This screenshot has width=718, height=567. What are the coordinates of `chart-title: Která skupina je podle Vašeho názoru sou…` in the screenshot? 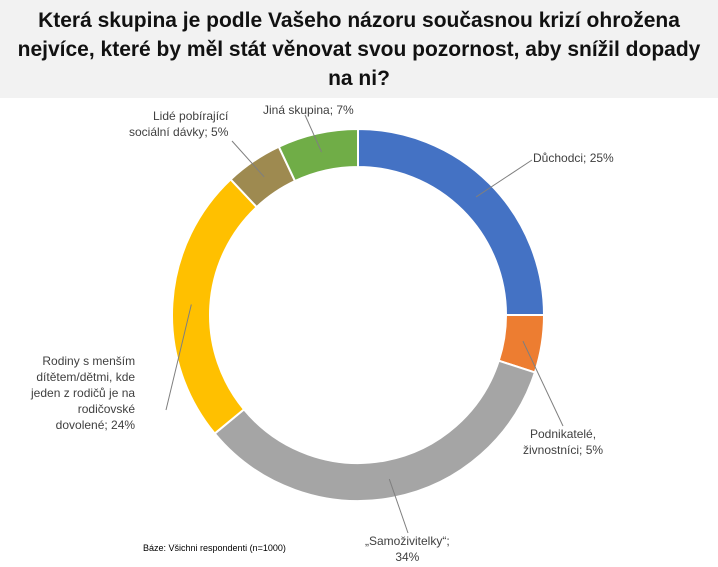 It's located at (359, 49).